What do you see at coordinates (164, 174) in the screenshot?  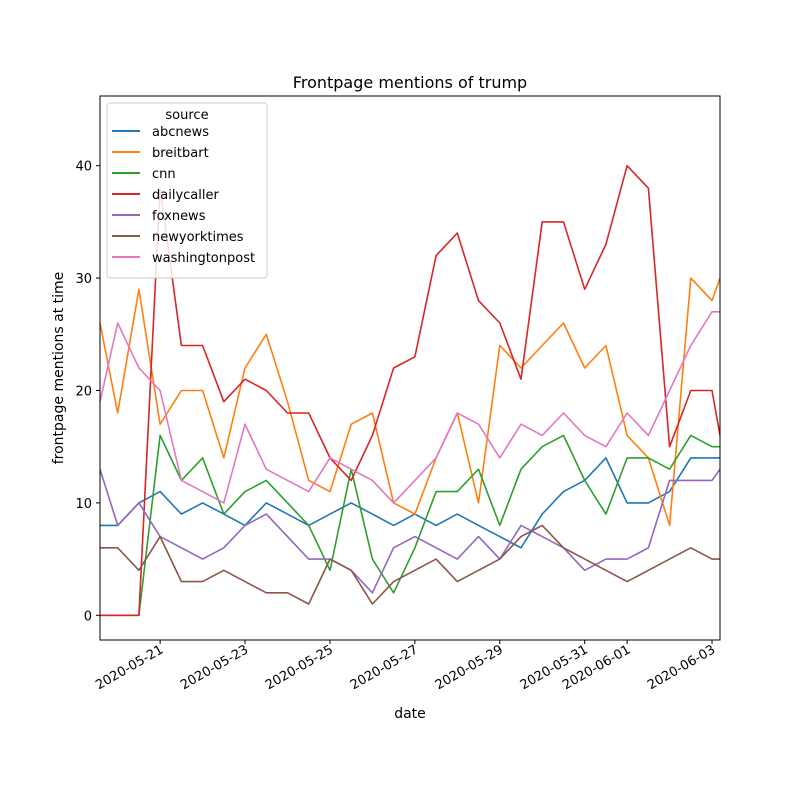 I see `legend-label: cnn` at bounding box center [164, 174].